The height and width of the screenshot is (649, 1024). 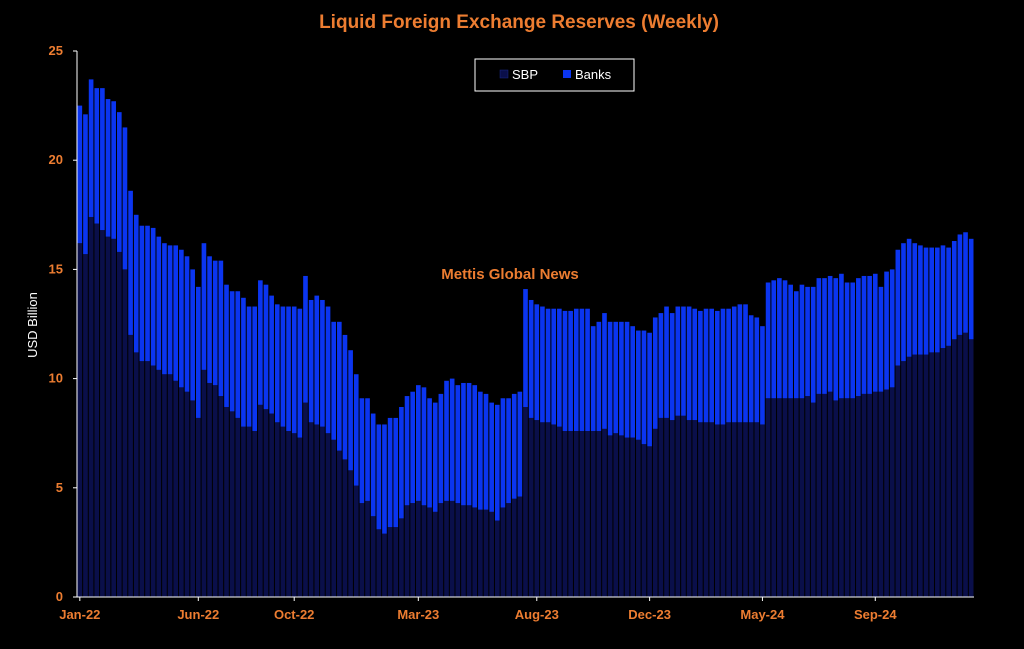 I want to click on x-tick-label: Dec-23, so click(x=649, y=614).